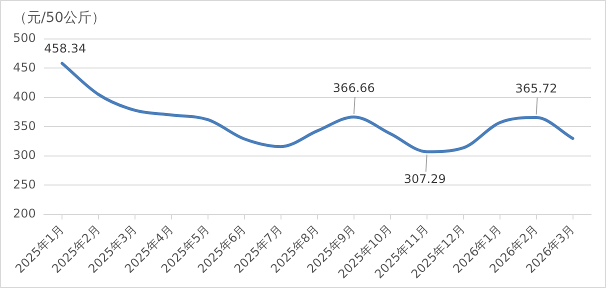 This screenshot has height=288, width=606. Describe the element at coordinates (24, 155) in the screenshot. I see `y-tick-label: 300` at that location.